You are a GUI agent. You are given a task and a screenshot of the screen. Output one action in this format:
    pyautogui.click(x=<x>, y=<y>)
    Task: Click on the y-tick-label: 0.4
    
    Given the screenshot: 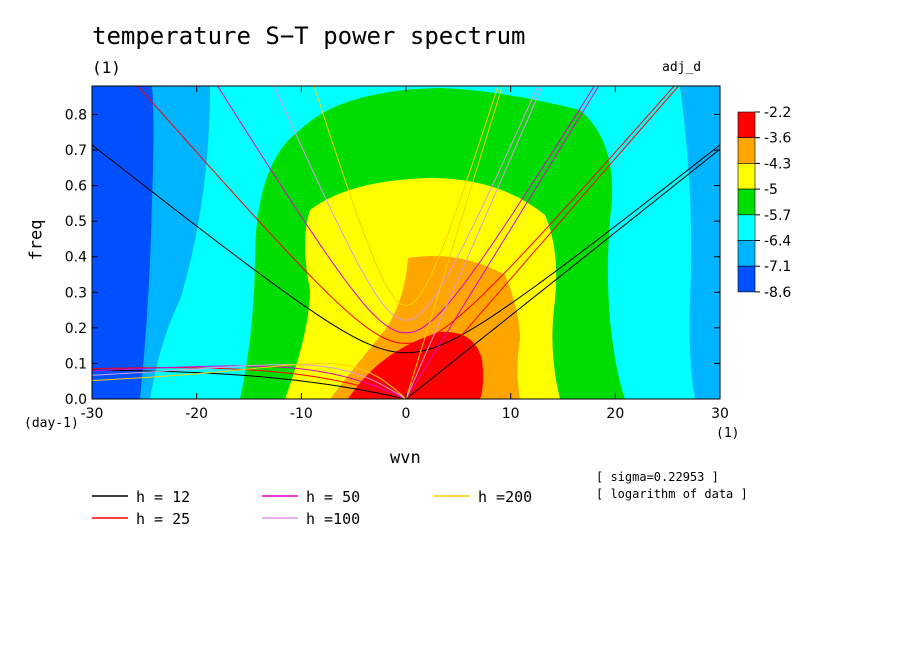 What is the action you would take?
    pyautogui.click(x=76, y=258)
    